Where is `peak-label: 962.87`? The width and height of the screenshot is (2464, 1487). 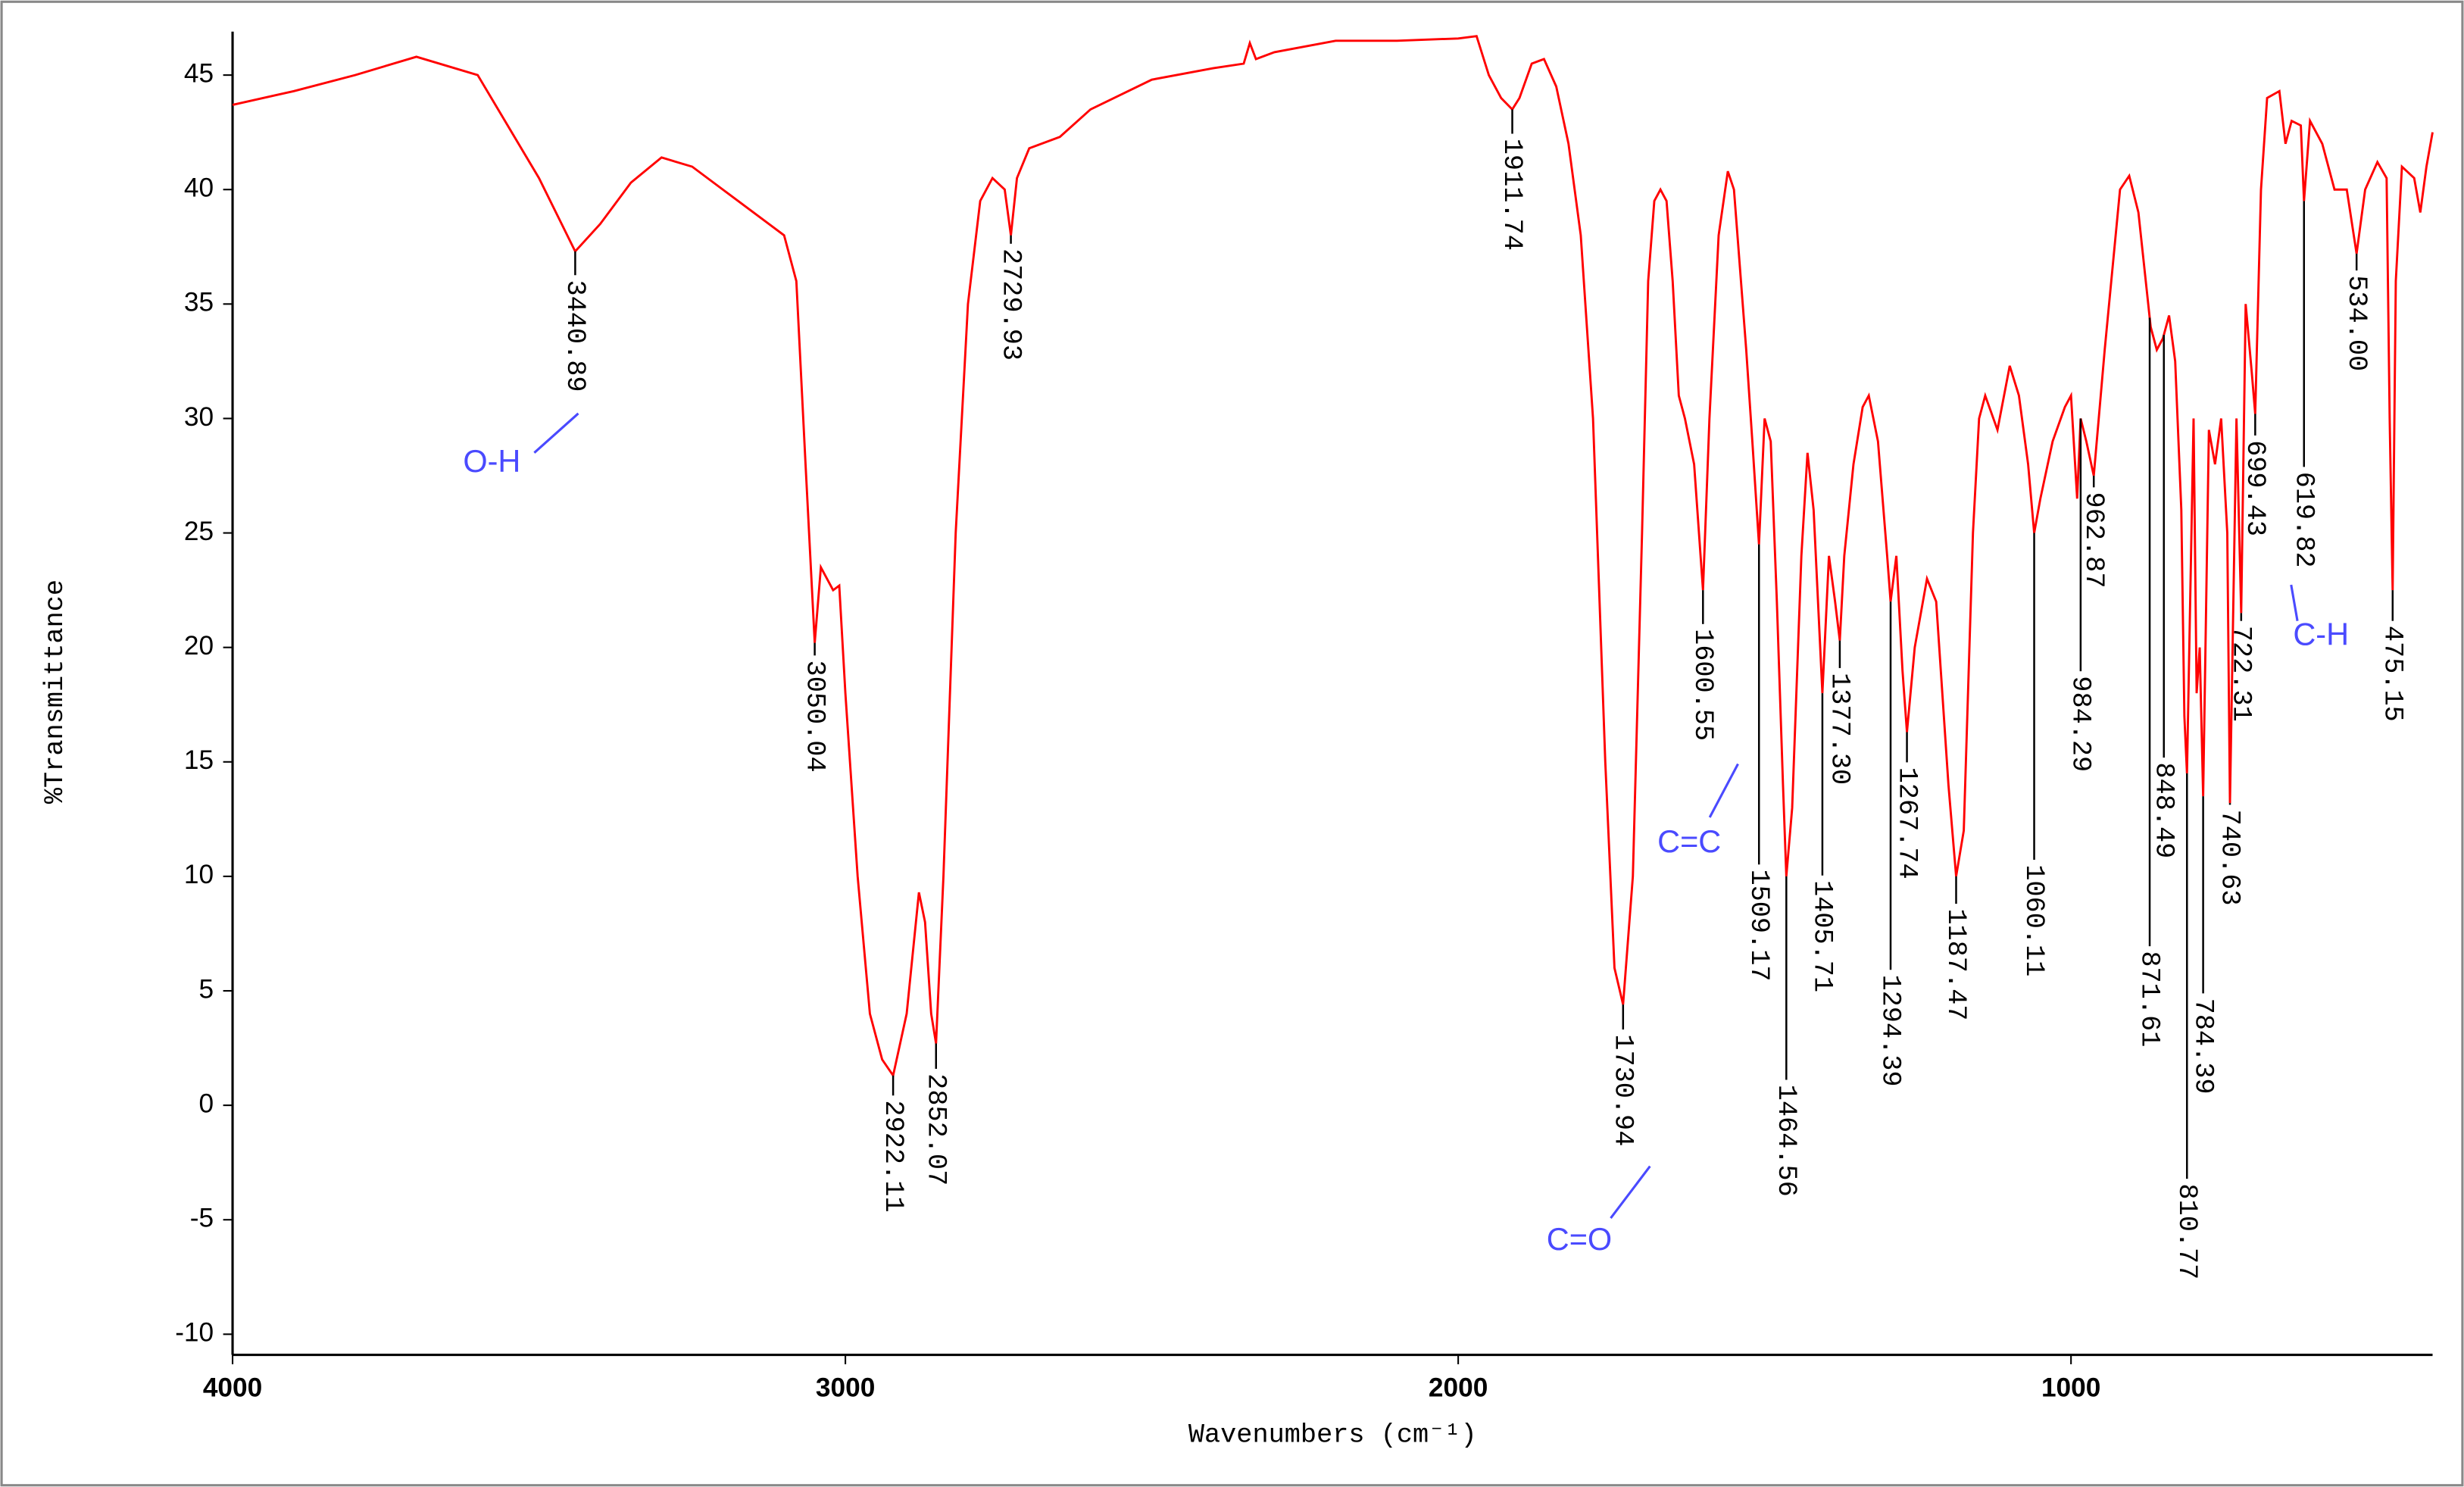 peak-label: 962.87 is located at coordinates (2093, 540).